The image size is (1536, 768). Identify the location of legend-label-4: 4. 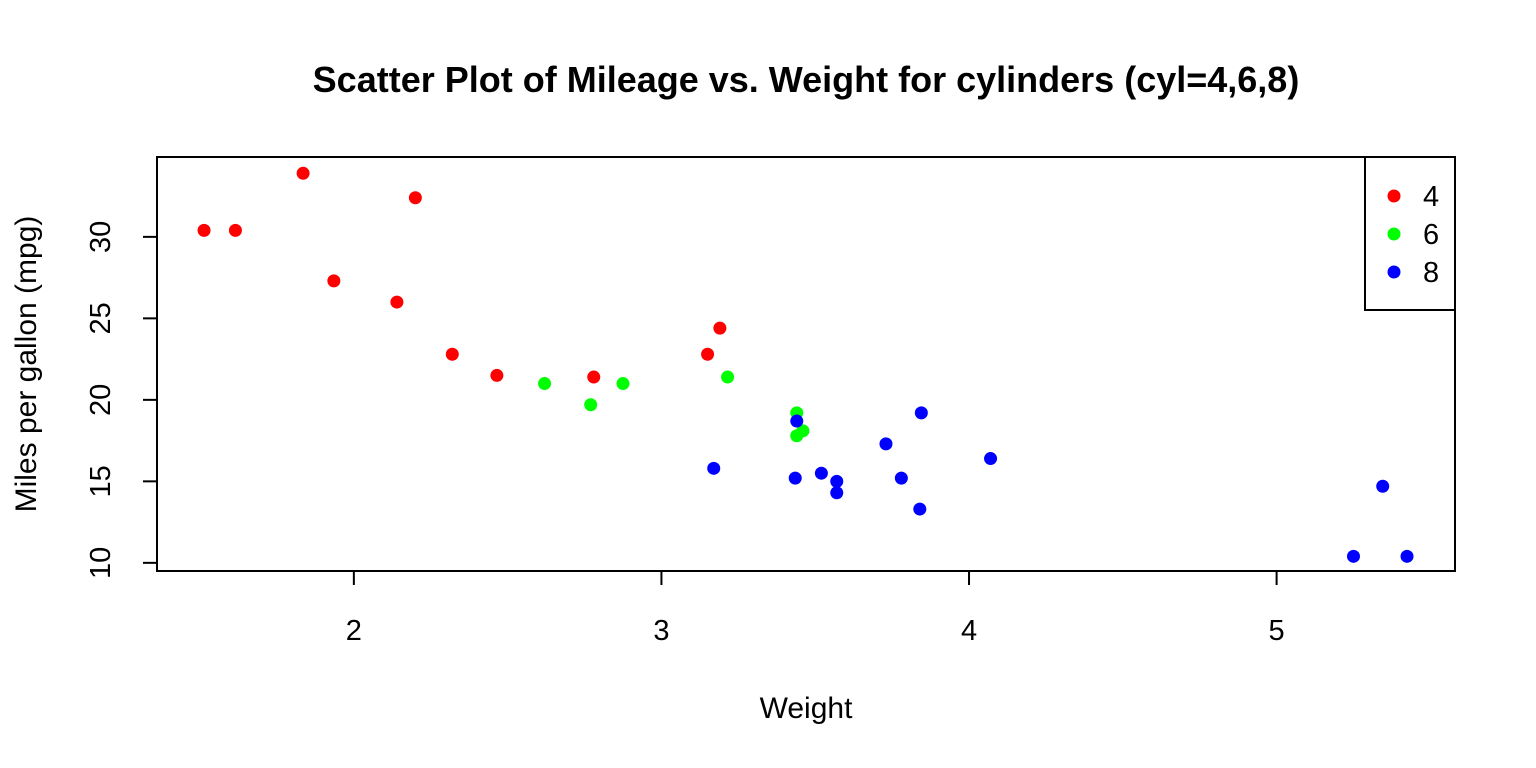
(1431, 197).